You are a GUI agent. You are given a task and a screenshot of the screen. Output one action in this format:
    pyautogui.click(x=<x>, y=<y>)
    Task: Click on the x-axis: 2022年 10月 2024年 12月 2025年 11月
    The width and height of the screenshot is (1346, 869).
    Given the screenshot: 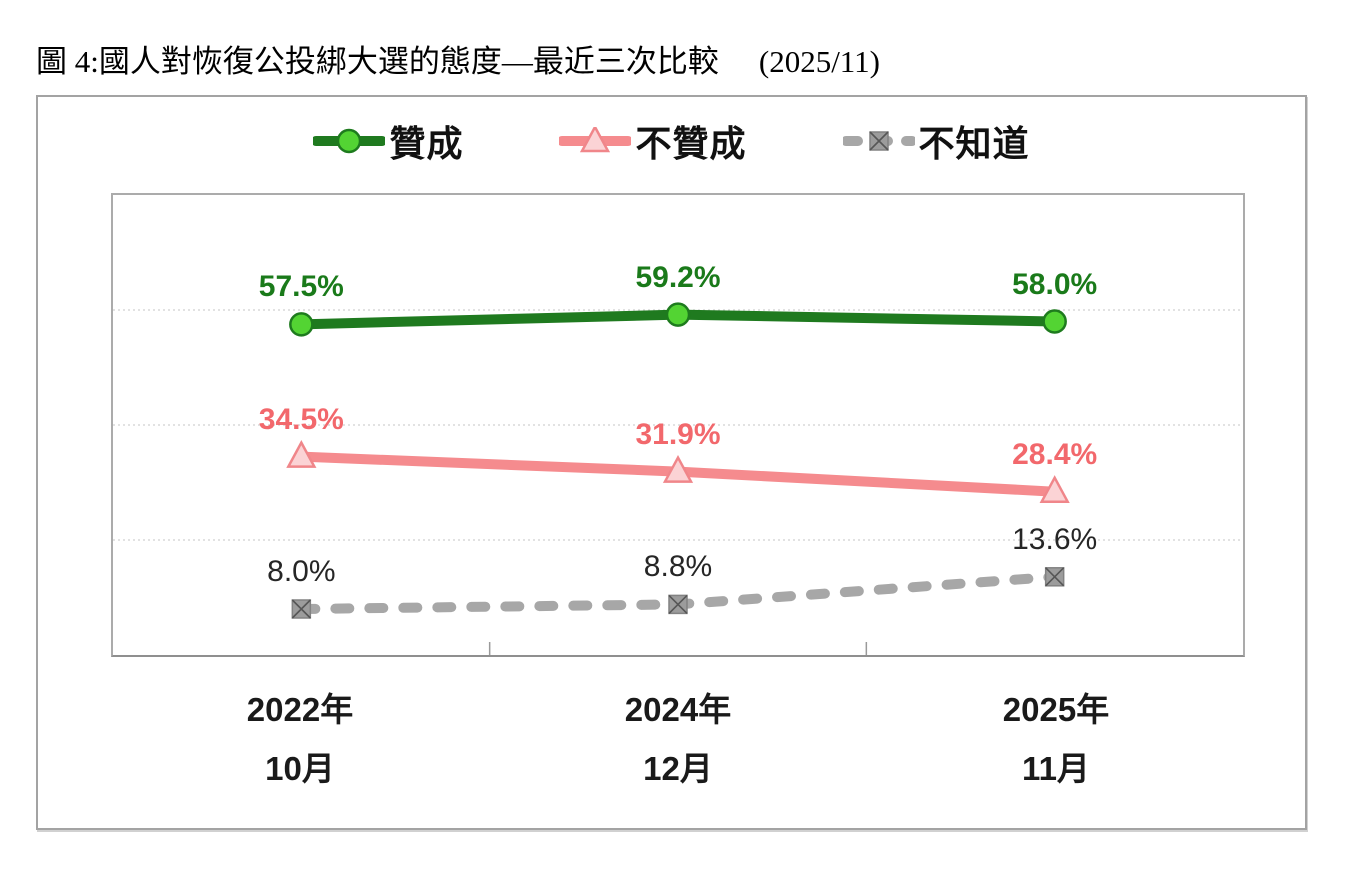 What is the action you would take?
    pyautogui.click(x=678, y=739)
    